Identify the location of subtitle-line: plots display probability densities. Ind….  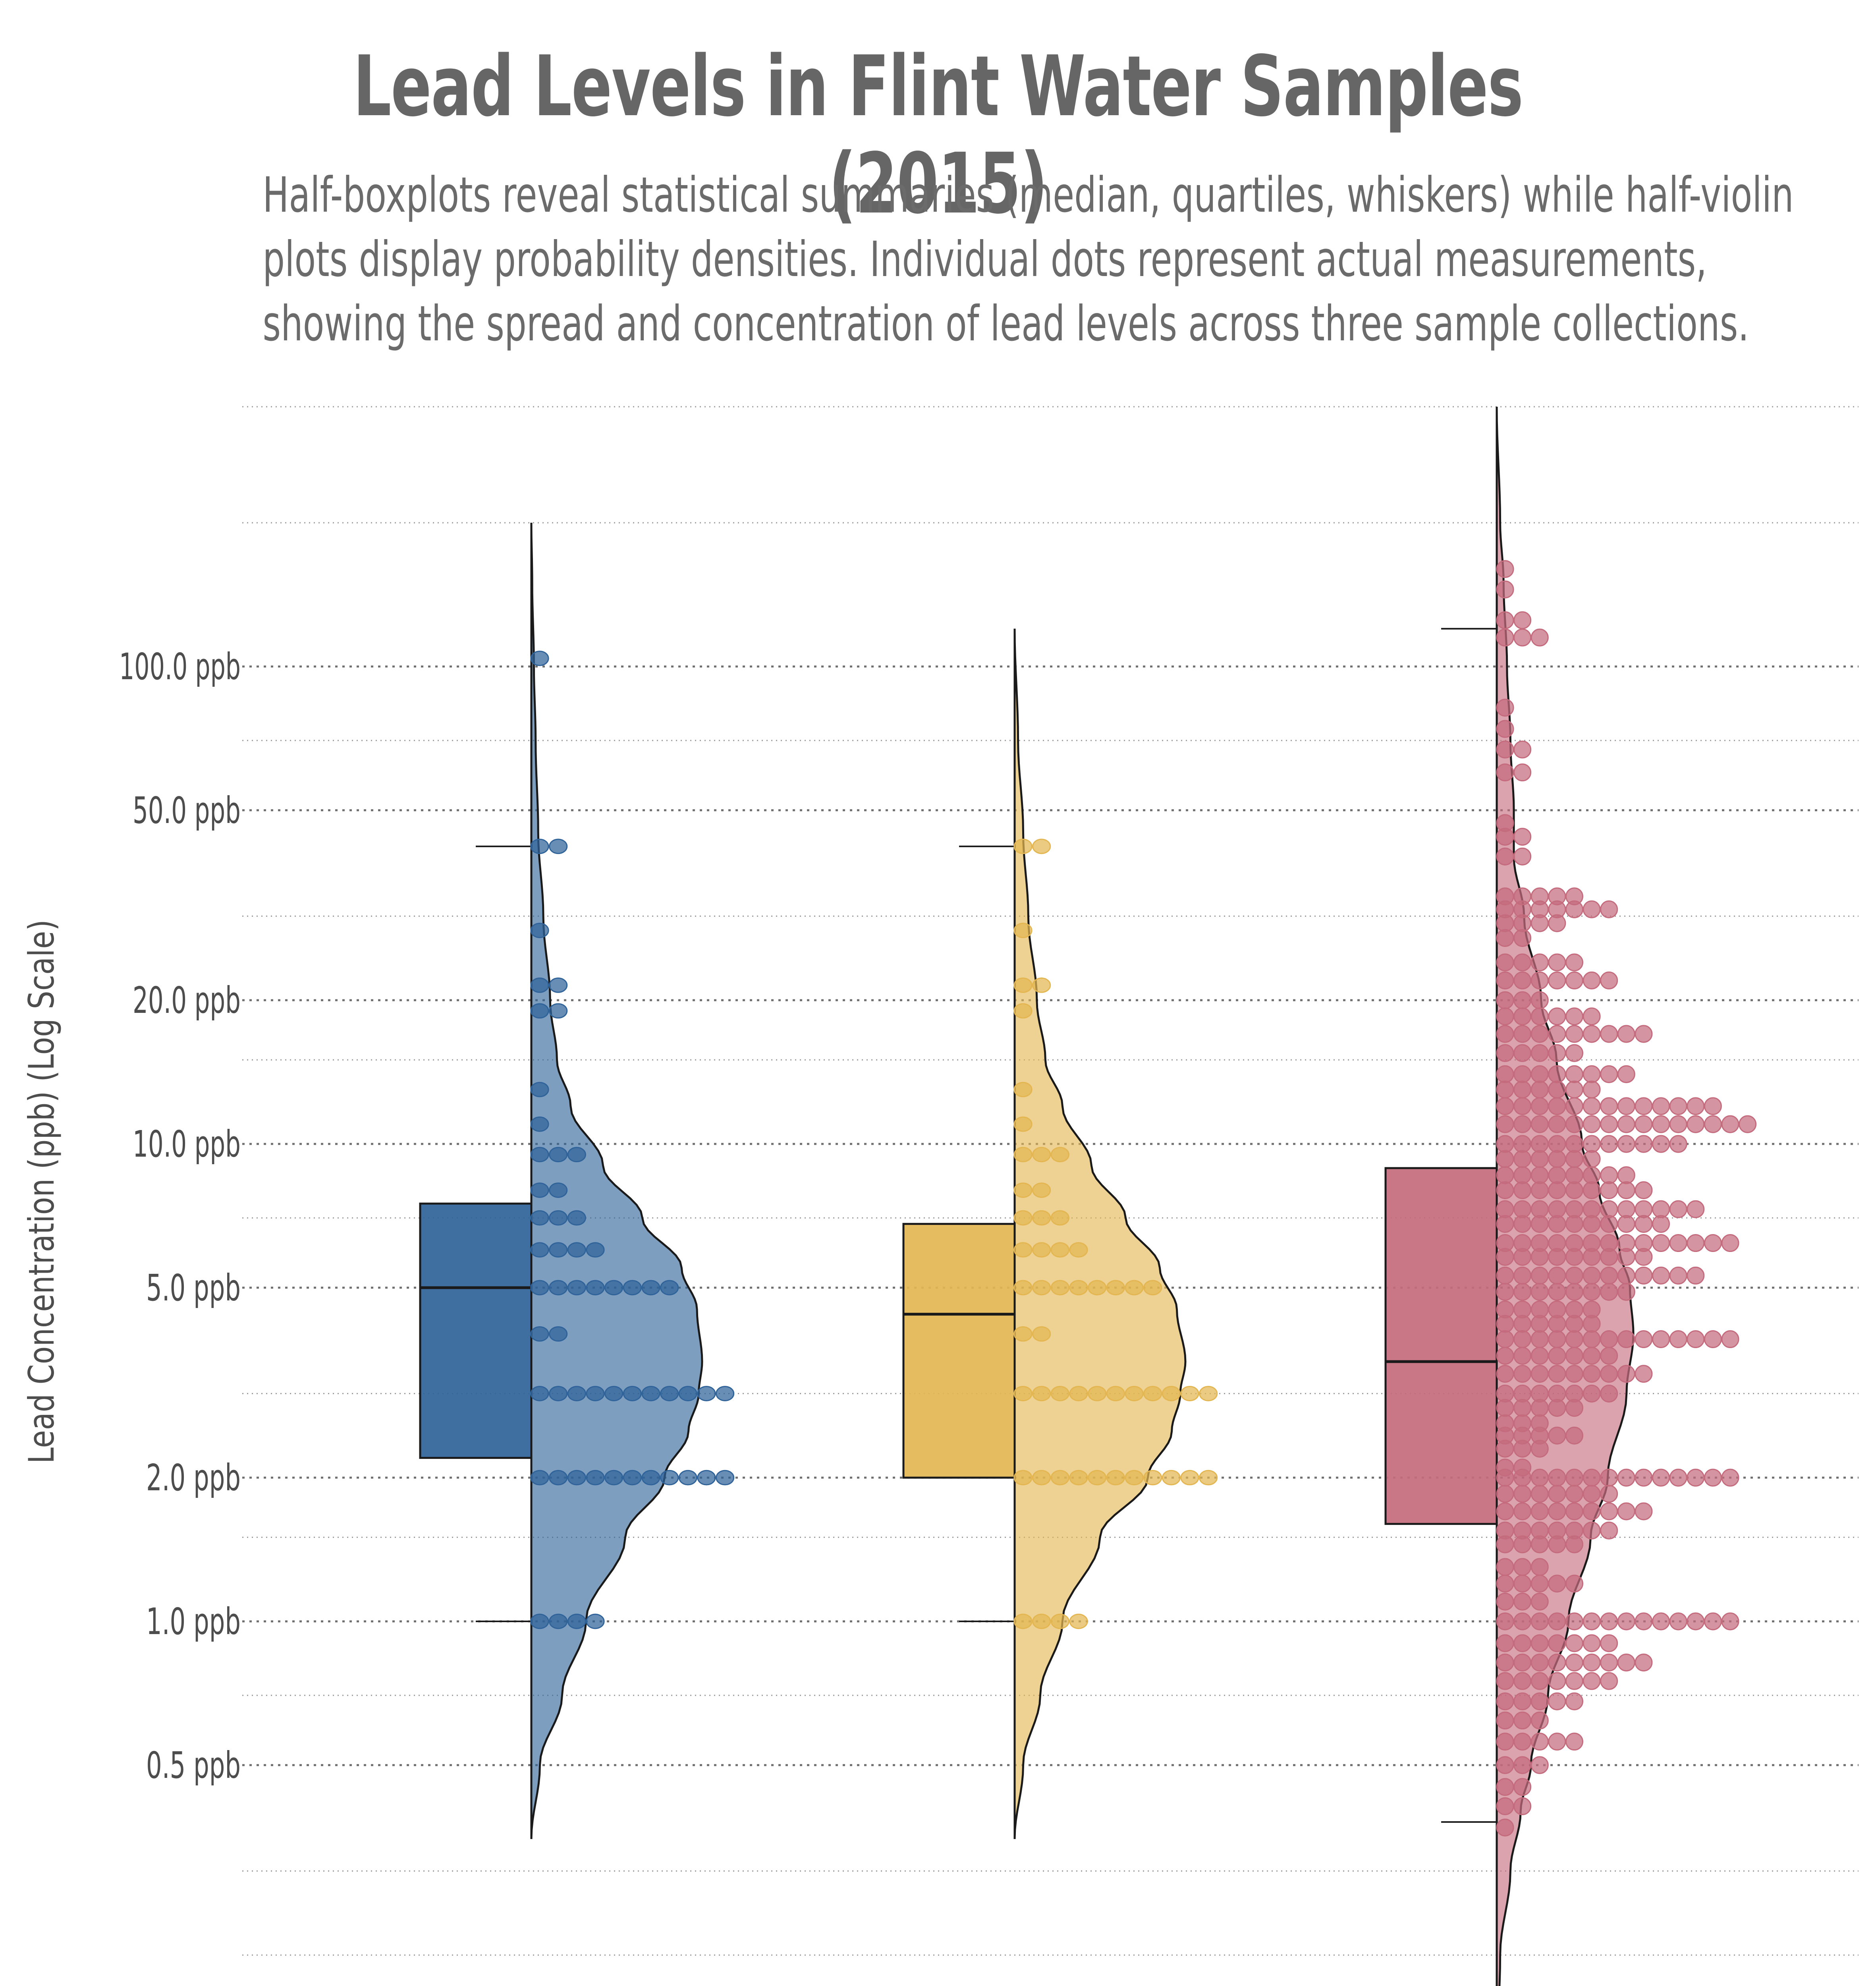
(984, 259).